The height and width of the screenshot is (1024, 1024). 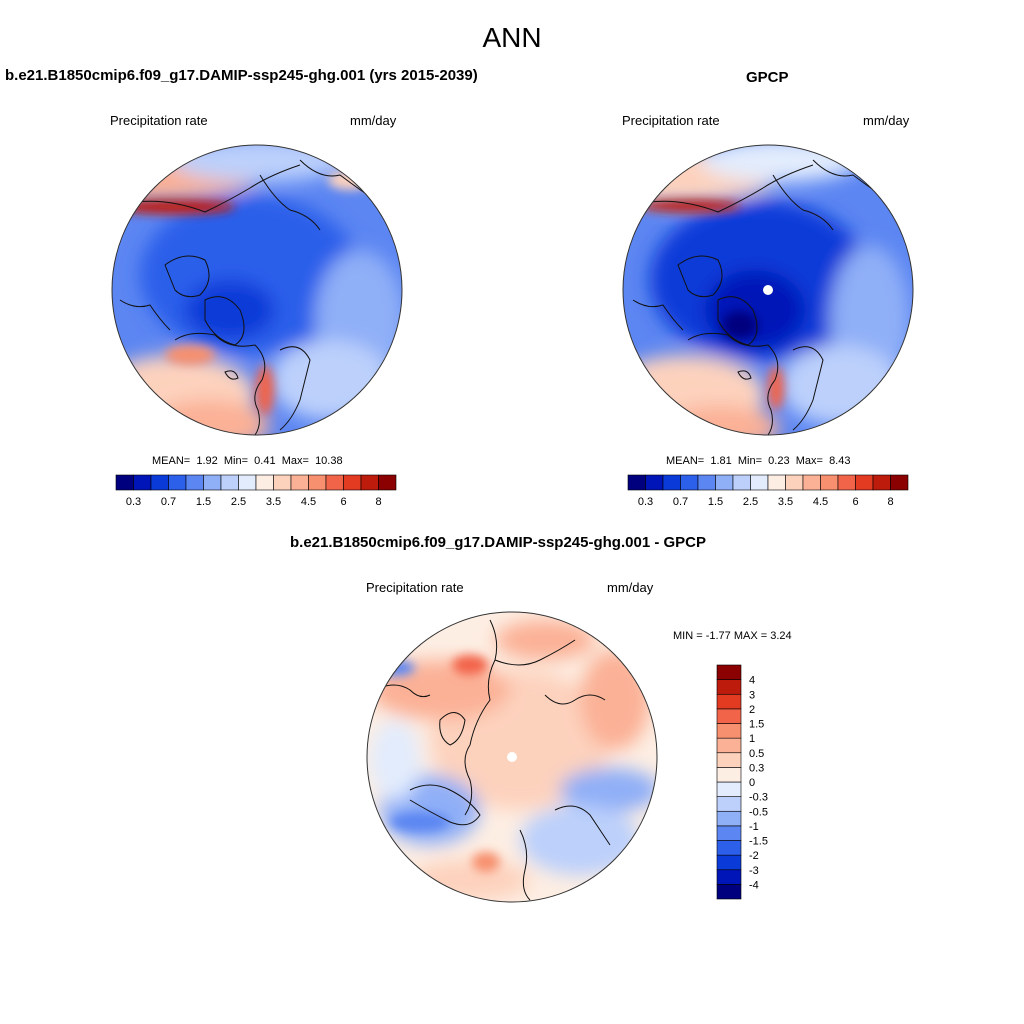 What do you see at coordinates (890, 502) in the screenshot?
I see `colorbar-2-tick-label: 8` at bounding box center [890, 502].